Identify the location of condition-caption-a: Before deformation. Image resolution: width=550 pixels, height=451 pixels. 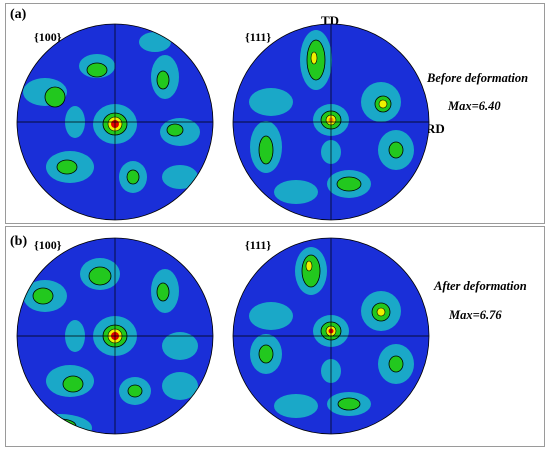
(478, 78).